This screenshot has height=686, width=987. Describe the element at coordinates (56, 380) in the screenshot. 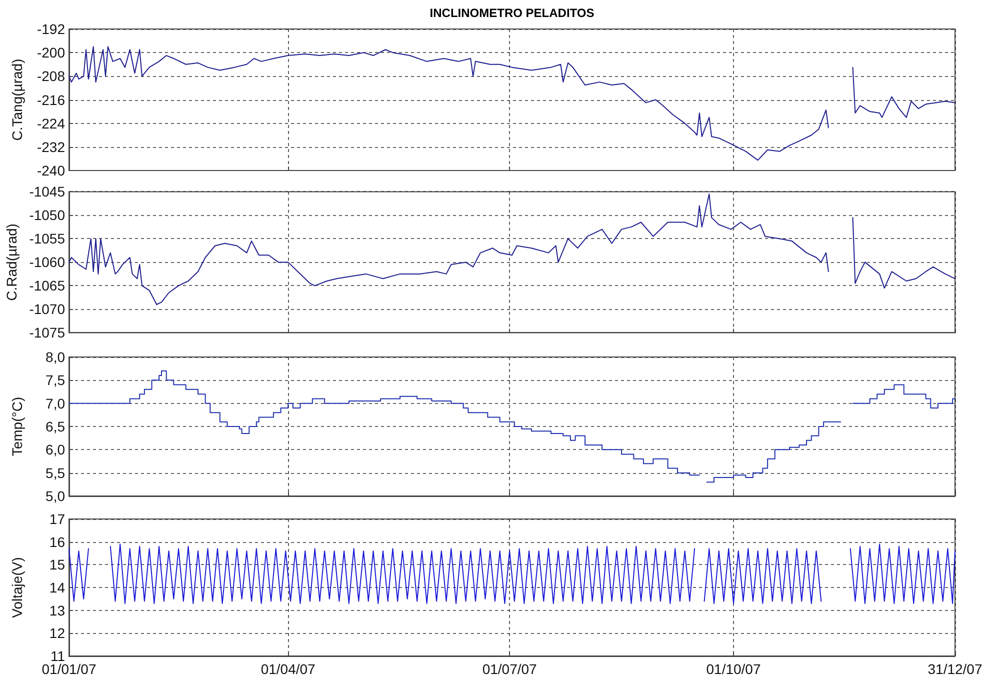

I see `y-tick-label: 7,5` at that location.